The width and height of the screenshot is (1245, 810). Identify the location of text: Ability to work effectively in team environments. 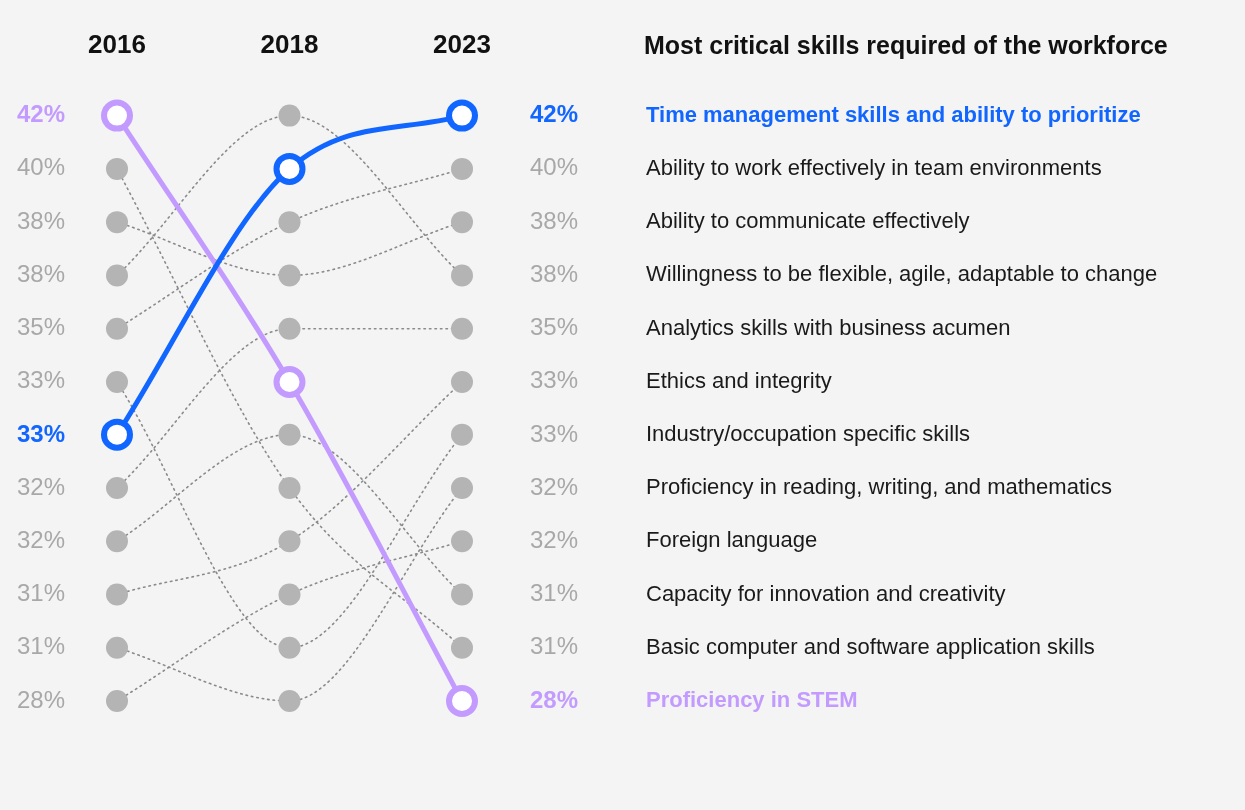
(874, 167).